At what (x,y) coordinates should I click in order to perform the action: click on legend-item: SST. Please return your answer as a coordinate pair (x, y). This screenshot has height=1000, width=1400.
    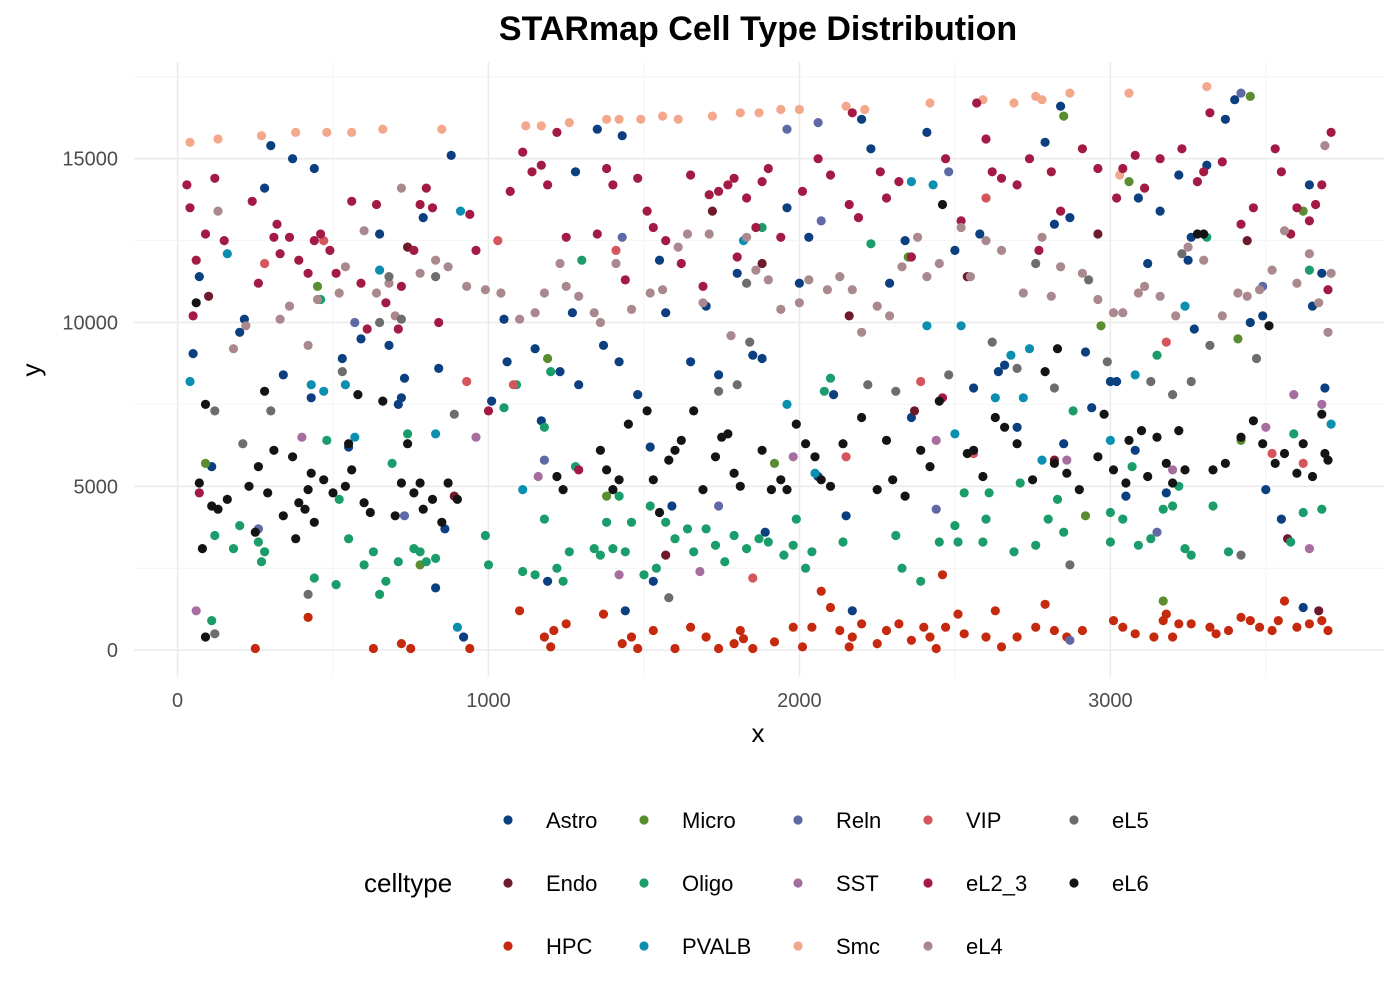
    Looking at the image, I should click on (836, 883).